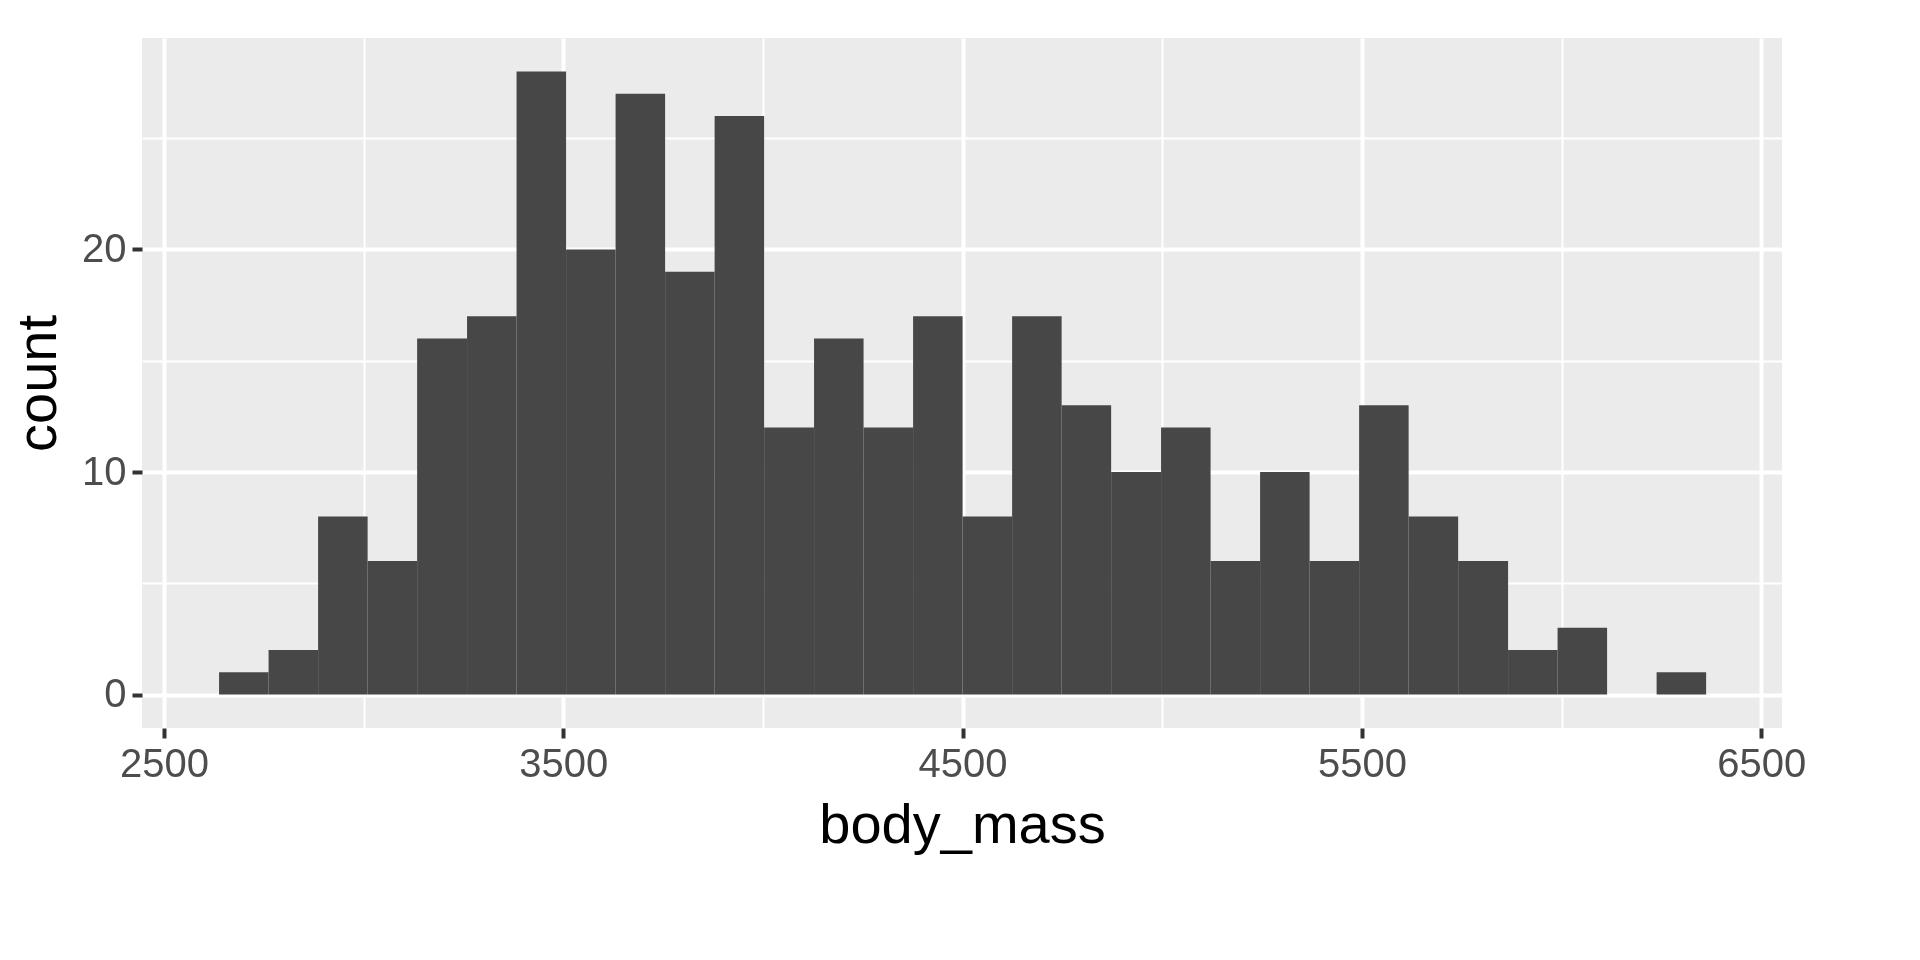 The height and width of the screenshot is (960, 1920). I want to click on y-axis-title: count, so click(37, 383).